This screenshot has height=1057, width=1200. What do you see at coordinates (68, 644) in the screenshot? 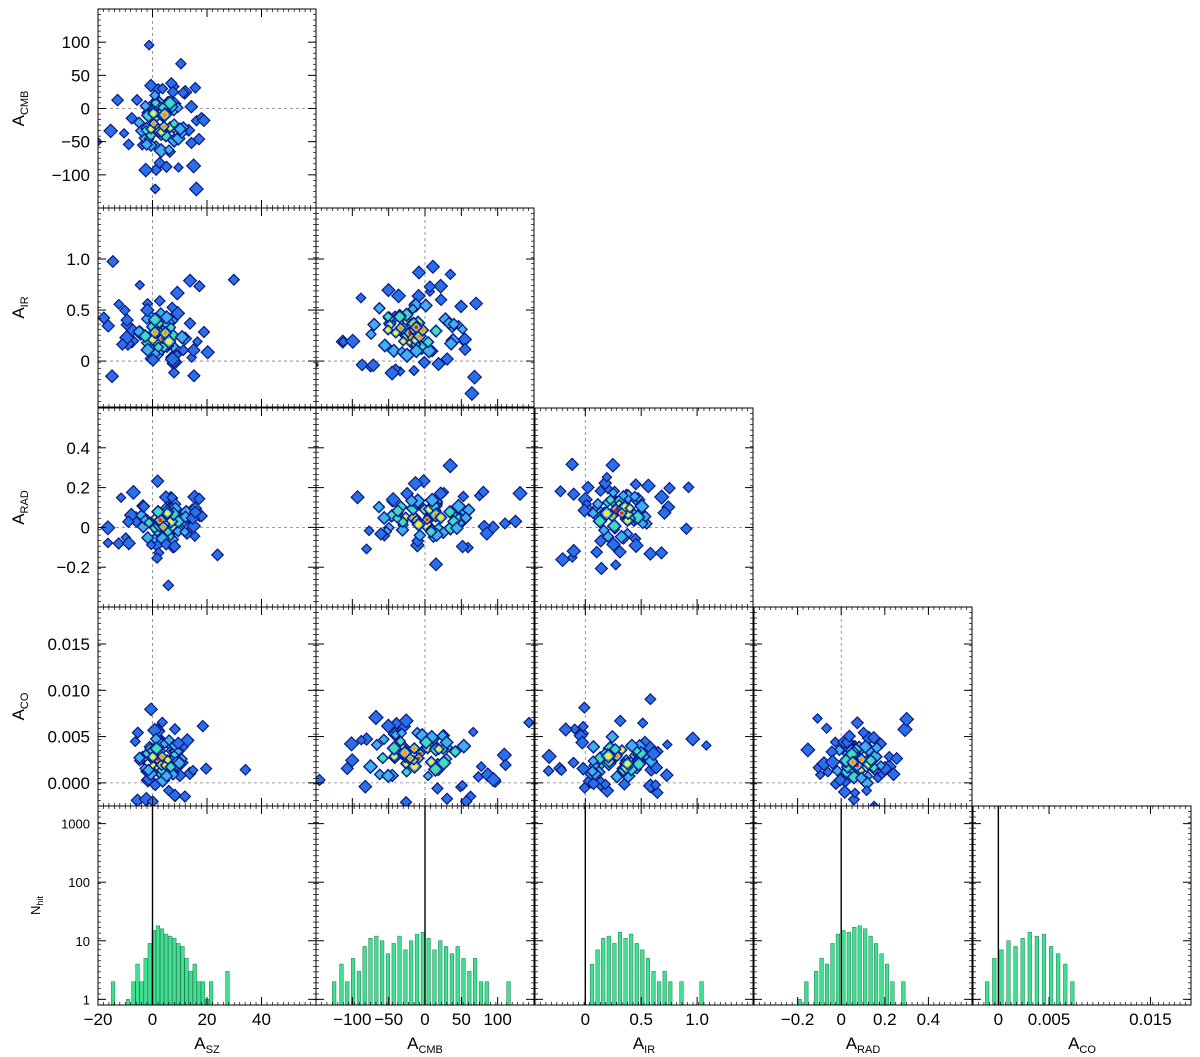
I see `y-tick-label: 0.015` at bounding box center [68, 644].